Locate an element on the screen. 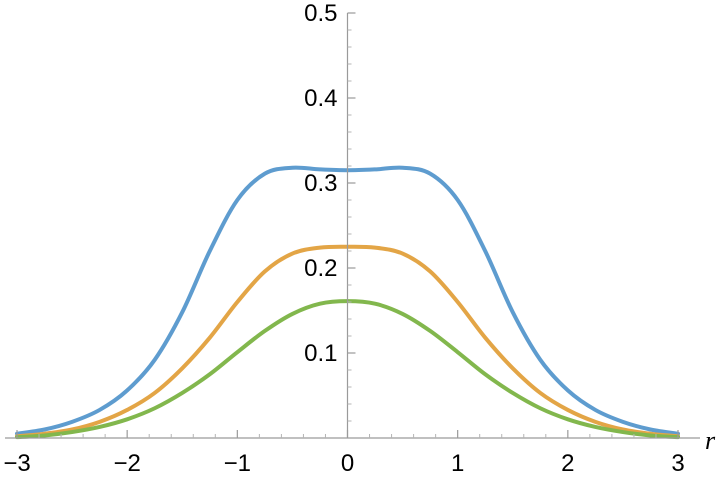  x-tick-label: −1 is located at coordinates (237, 463).